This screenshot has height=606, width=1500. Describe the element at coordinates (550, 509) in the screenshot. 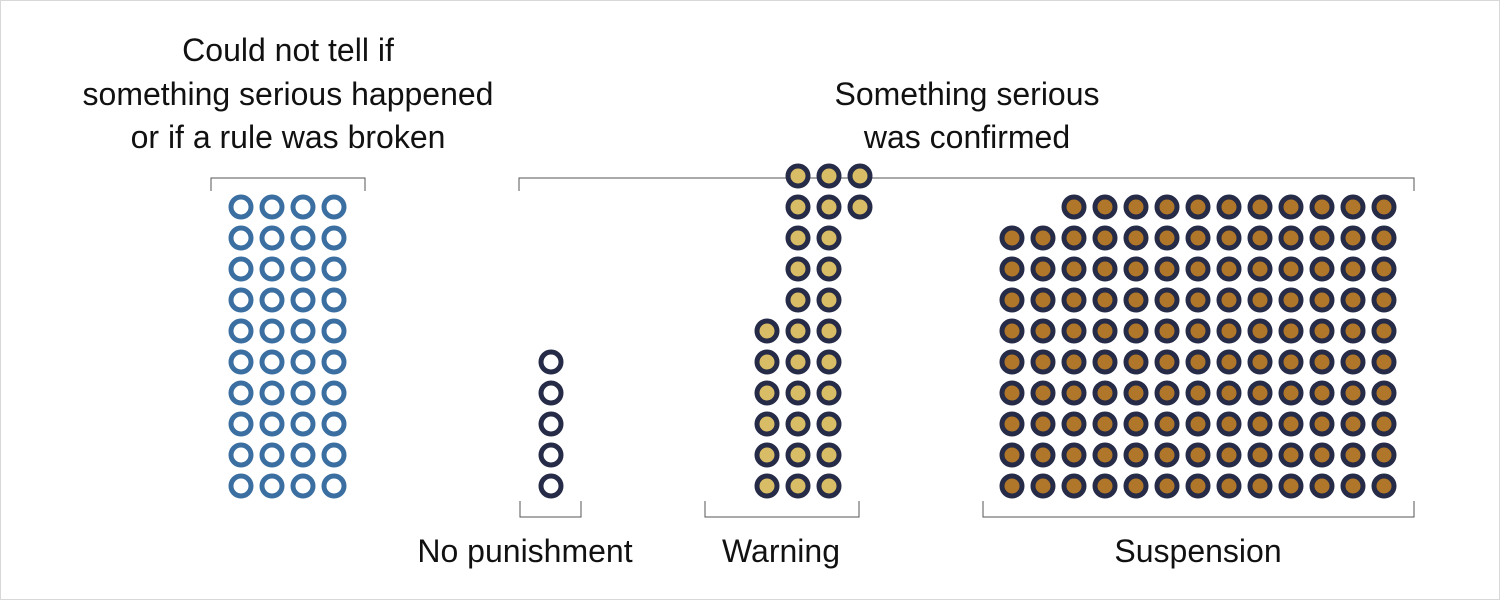

I see `no-punishment-bracket` at that location.